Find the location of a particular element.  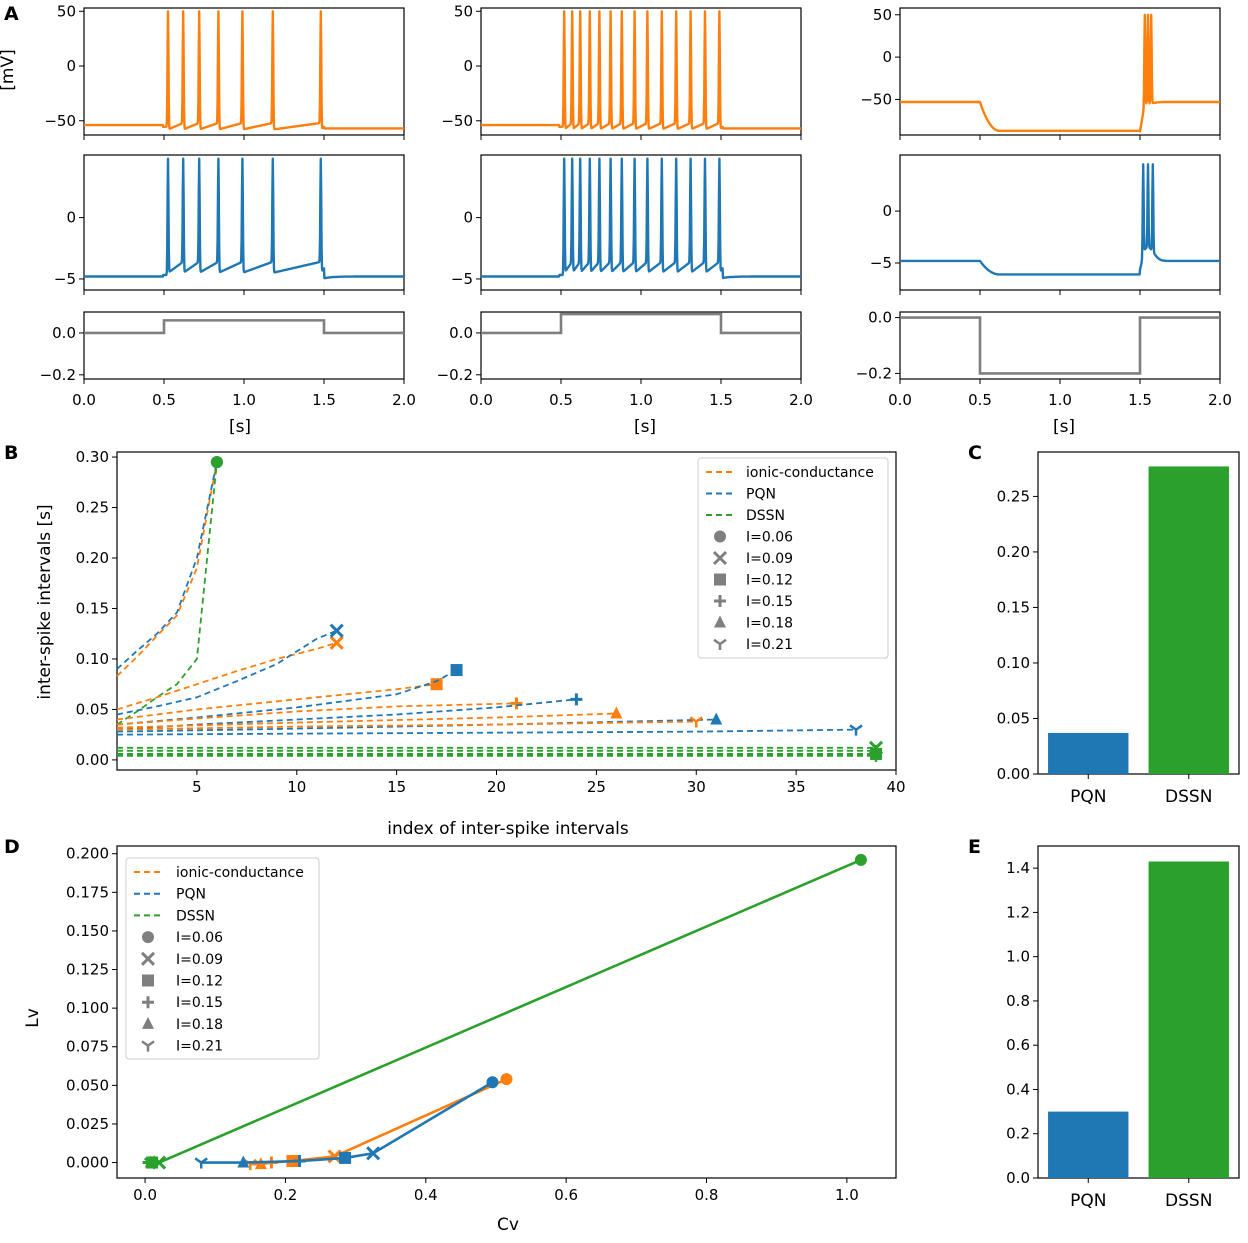

panel-label-a: A is located at coordinates (11, 14).